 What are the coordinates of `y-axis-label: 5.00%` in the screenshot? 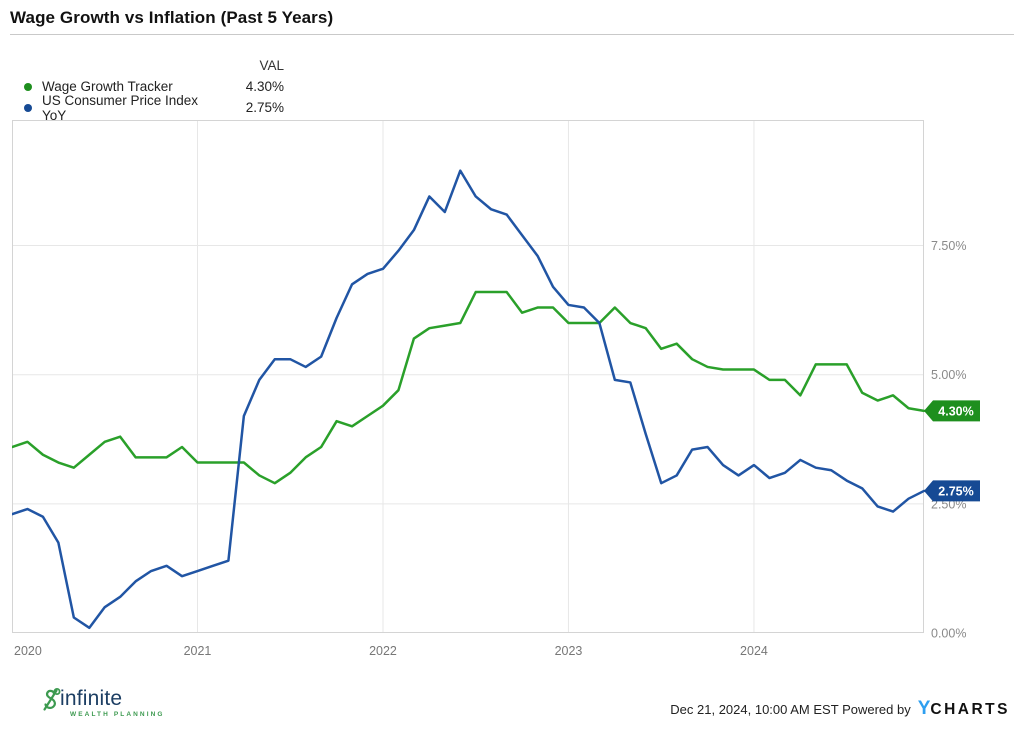 It's located at (948, 375).